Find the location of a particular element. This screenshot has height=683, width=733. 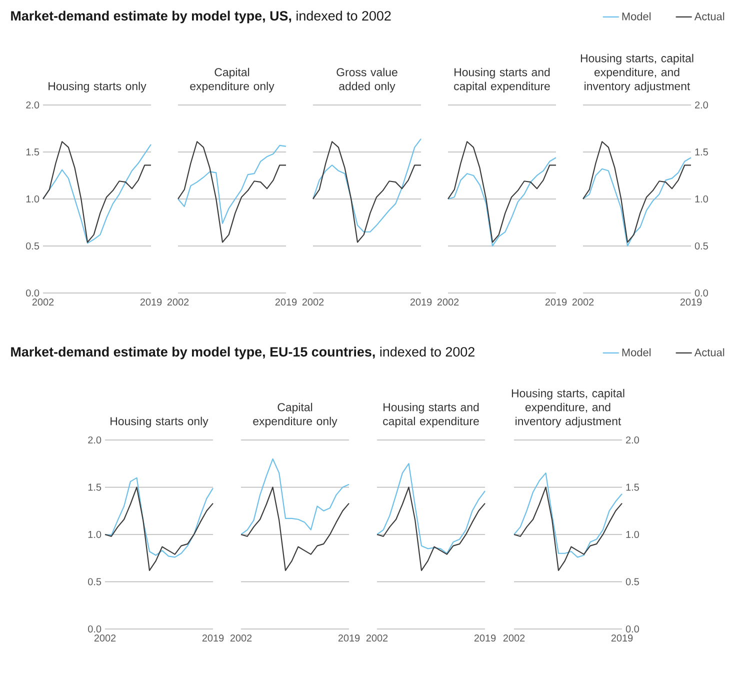

text: Market-demand estimate by model type, US, indexed to 2002 is located at coordinates (201, 17).